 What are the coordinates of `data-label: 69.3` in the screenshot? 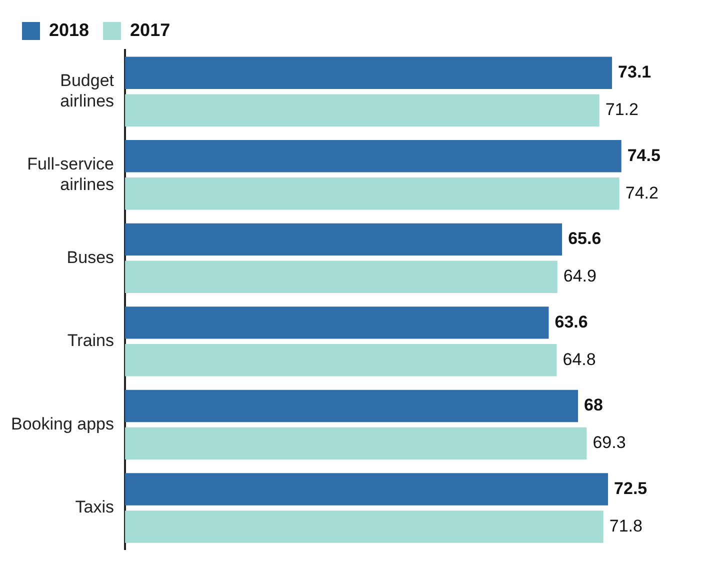 It's located at (609, 442).